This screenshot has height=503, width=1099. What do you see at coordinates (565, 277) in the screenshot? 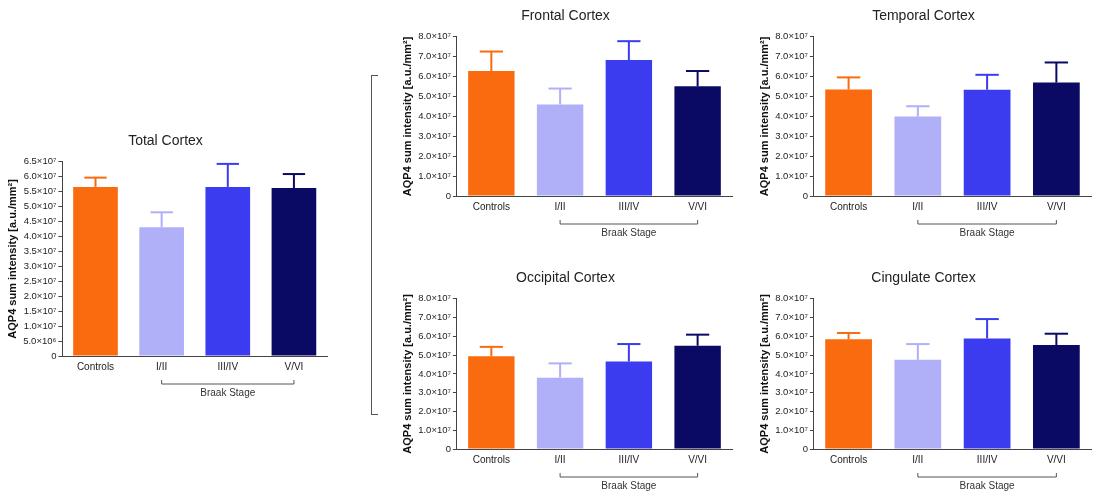
I see `chart-title: Occipital Cortex` at bounding box center [565, 277].